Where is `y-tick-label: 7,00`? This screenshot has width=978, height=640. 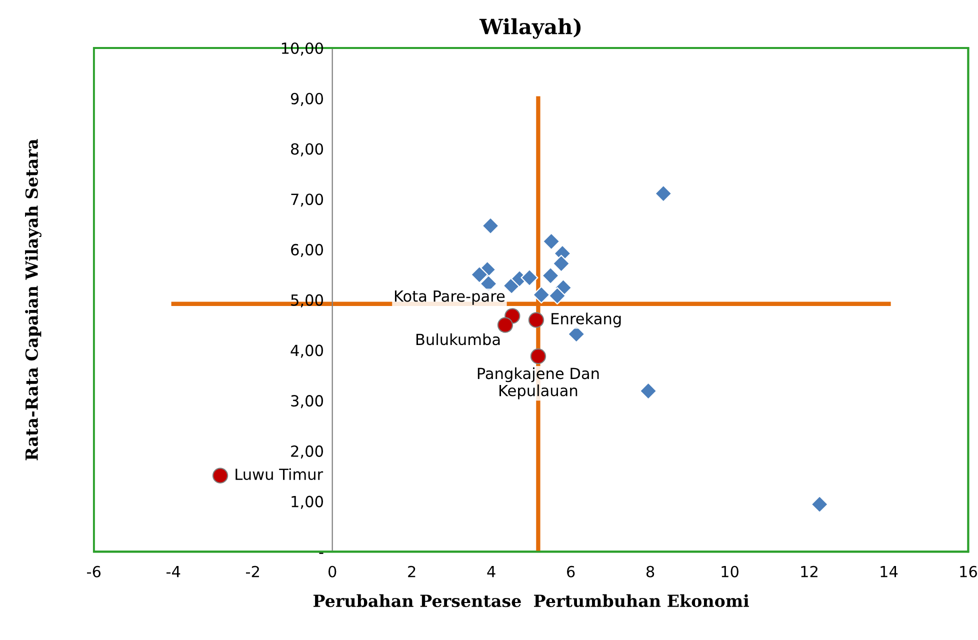
y-tick-label: 7,00 is located at coordinates (307, 200).